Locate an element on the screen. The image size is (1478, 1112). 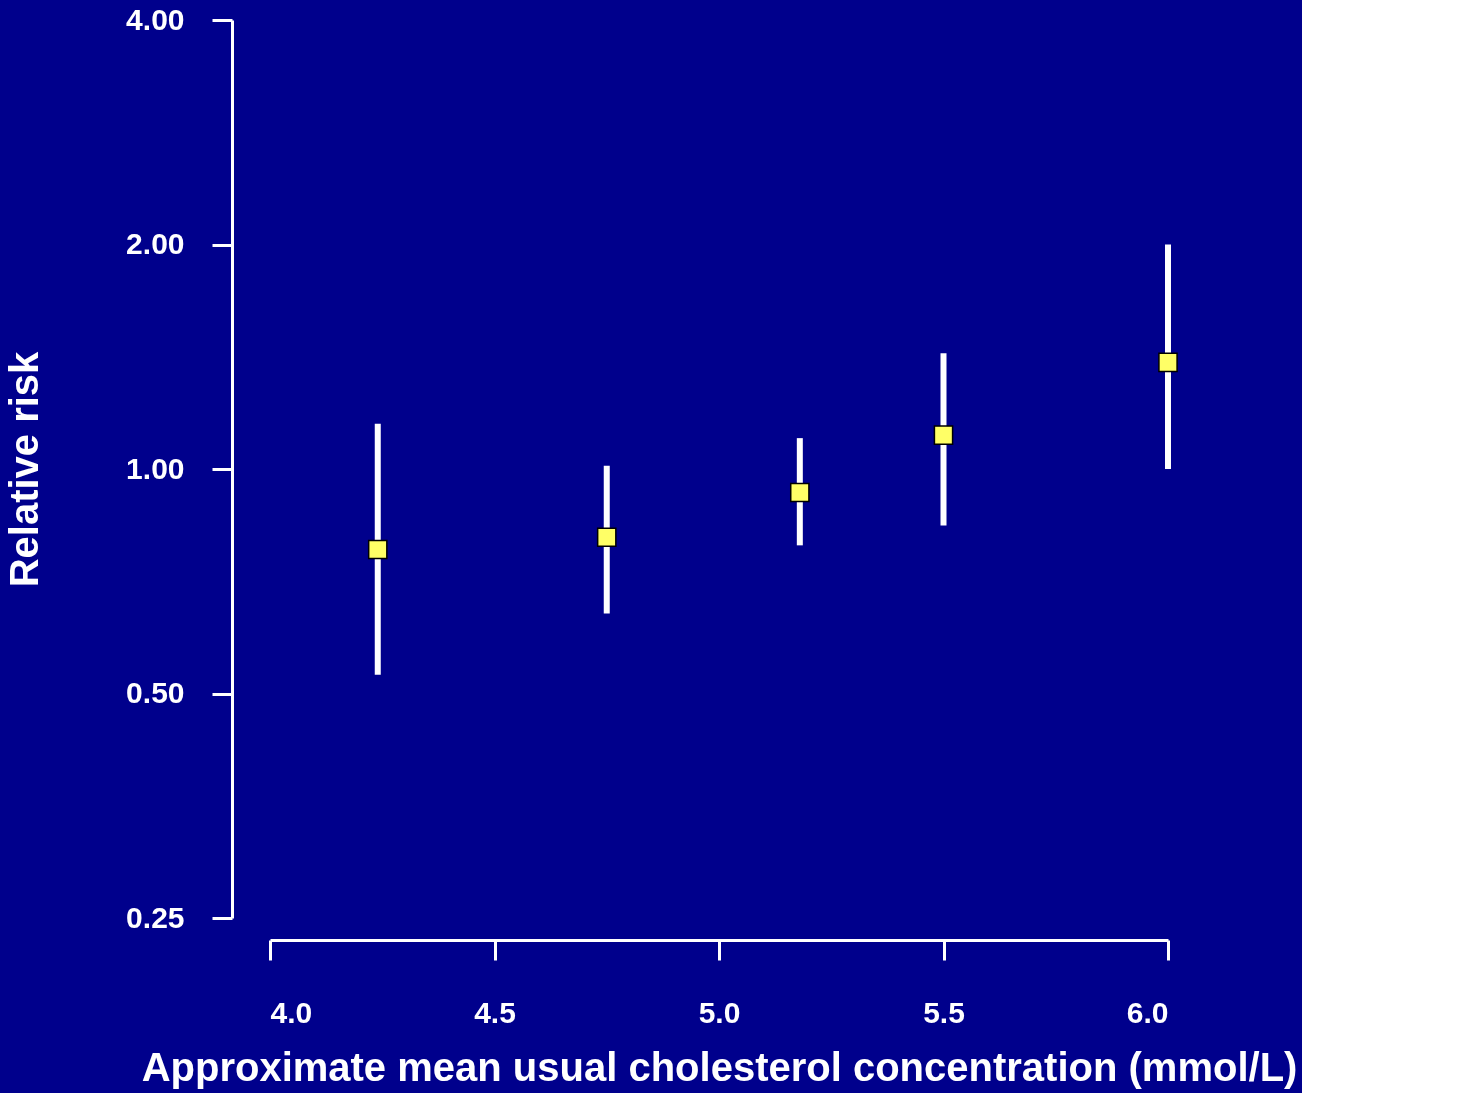
y-tick-label: 4.00 is located at coordinates (155, 19).